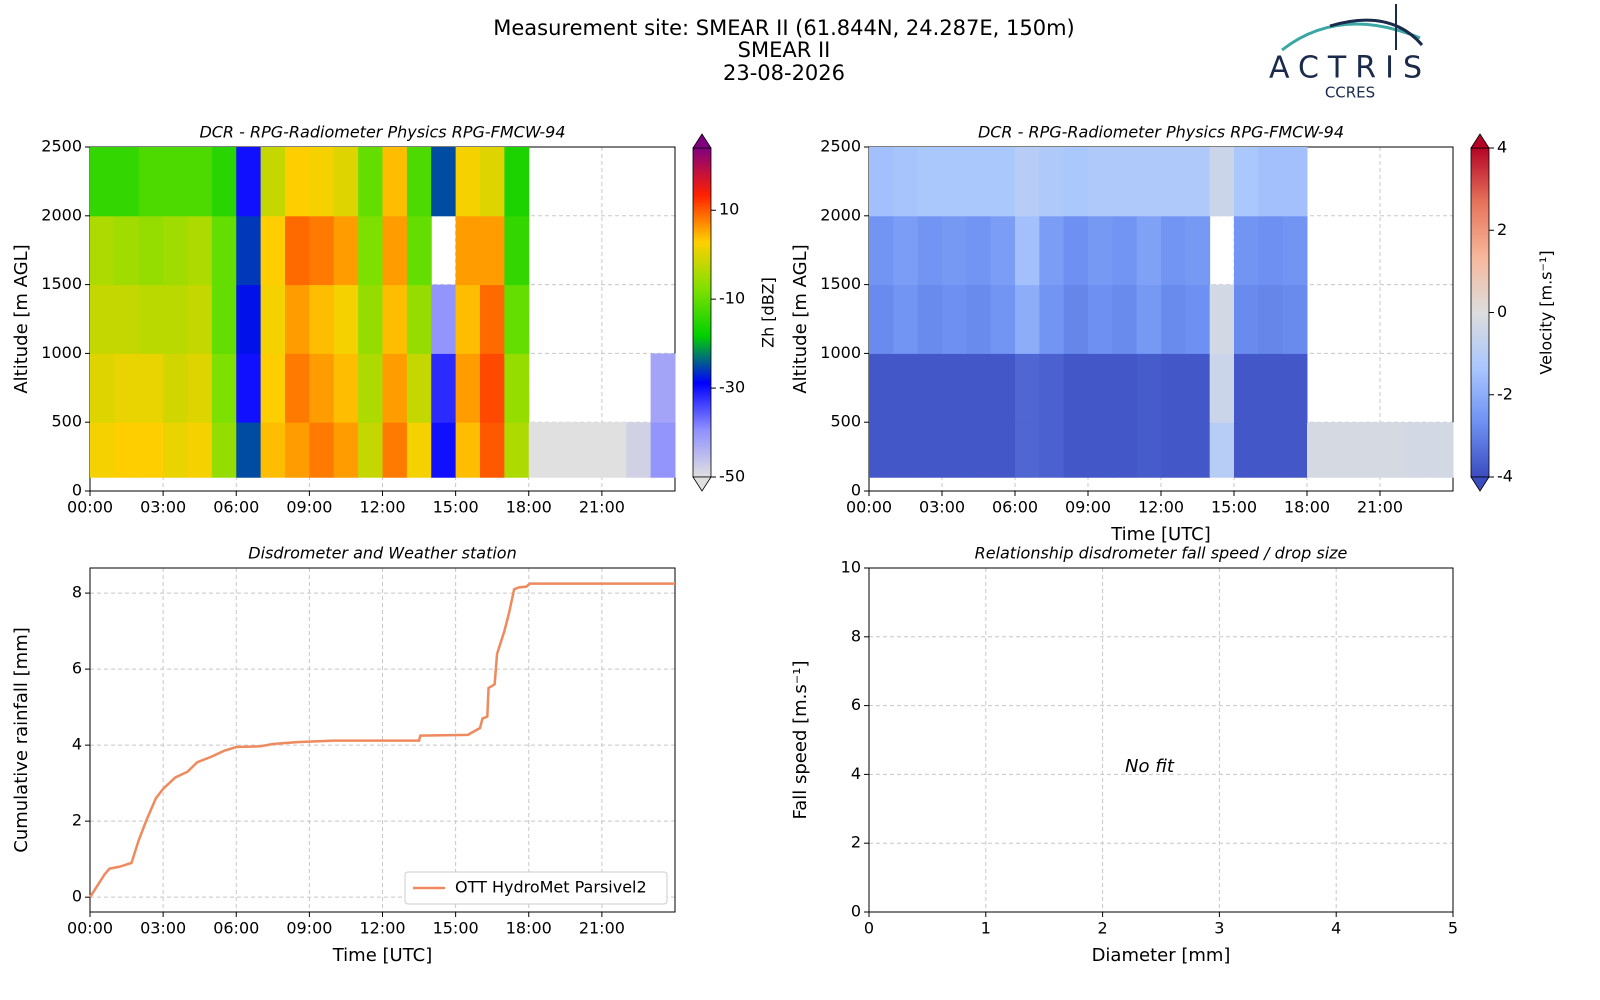 The width and height of the screenshot is (1600, 1000). What do you see at coordinates (1380, 507) in the screenshot?
I see `x-tick-label: 21:00` at bounding box center [1380, 507].